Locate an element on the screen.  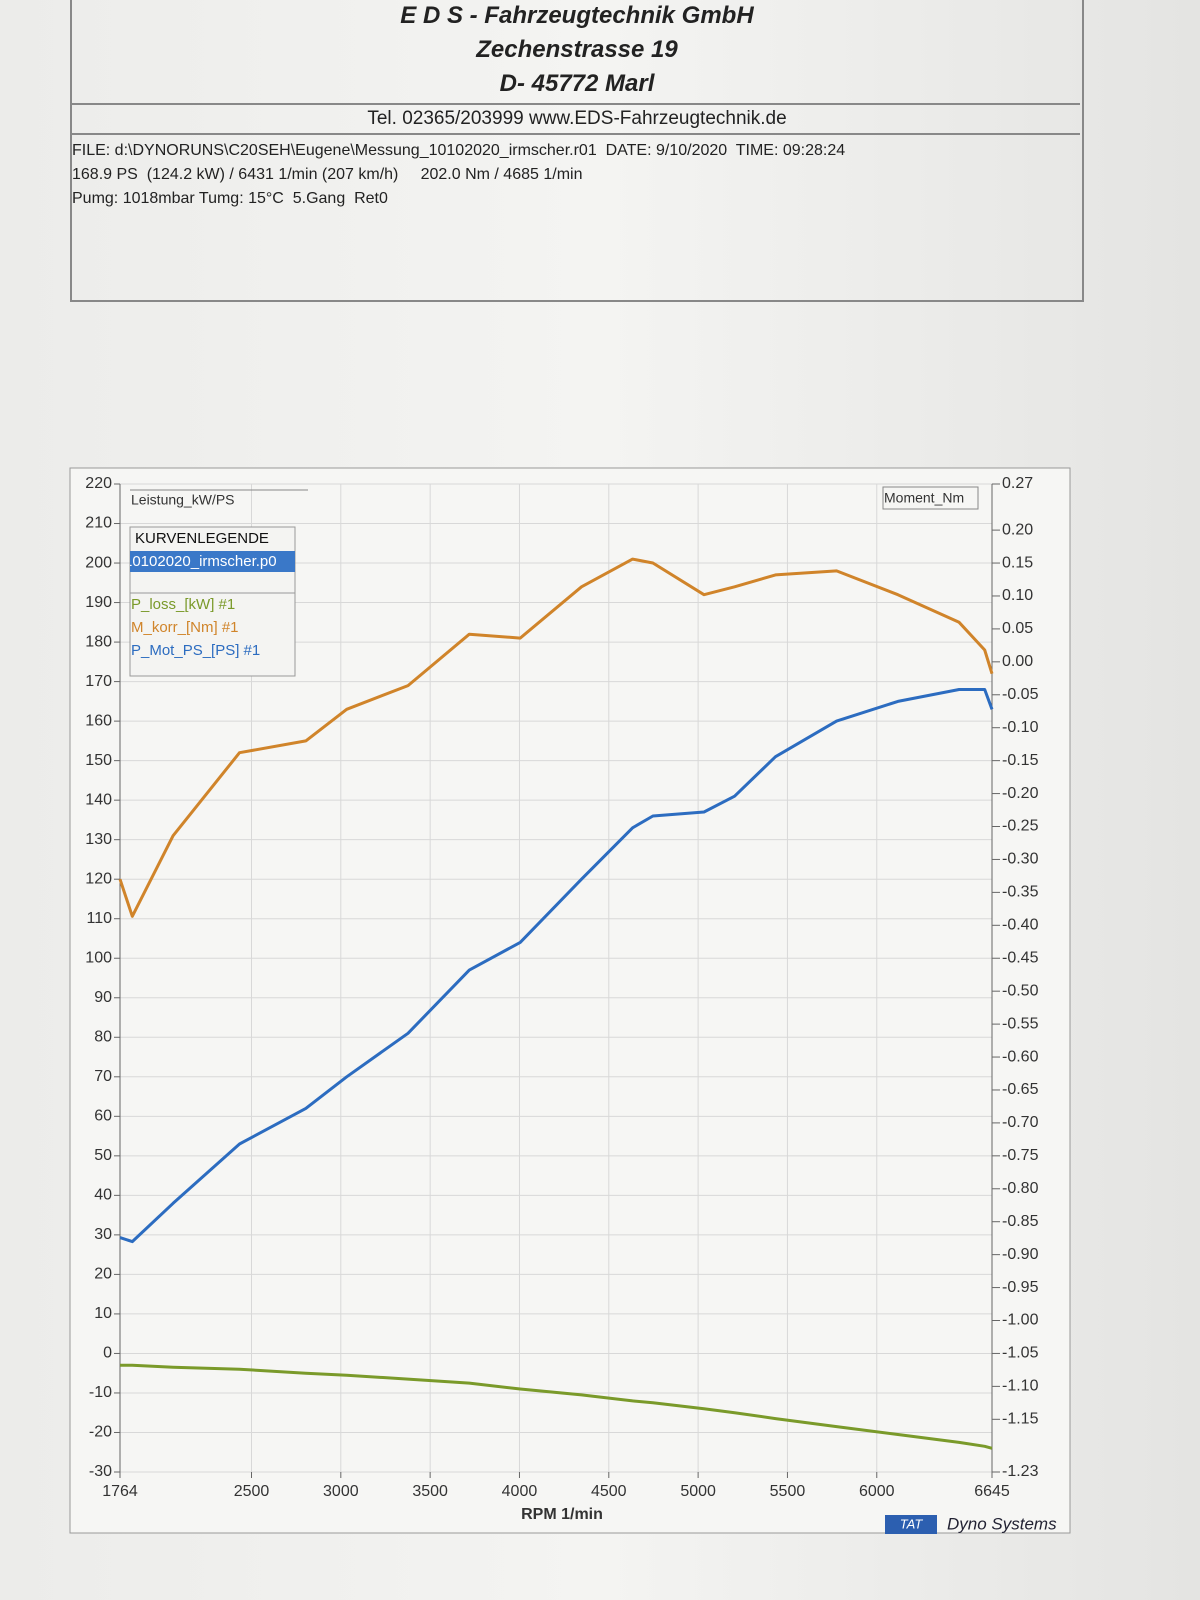
y-tick-label: 70 is located at coordinates (103, 1076).